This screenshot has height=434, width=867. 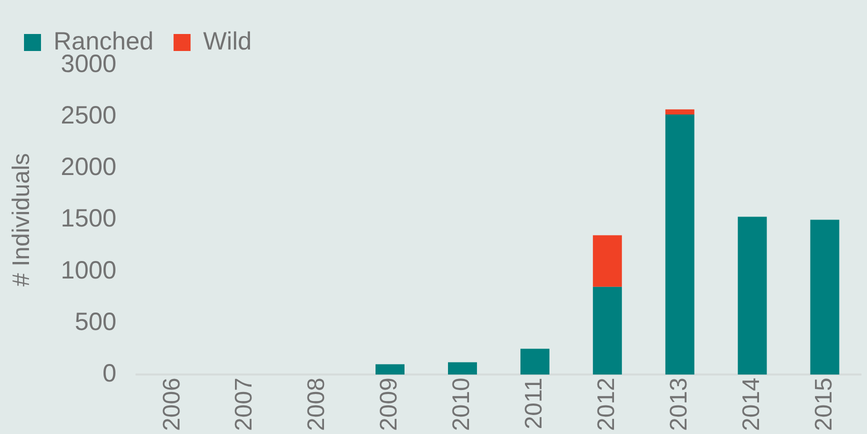 What do you see at coordinates (389, 404) in the screenshot?
I see `x-tick-label: 2009` at bounding box center [389, 404].